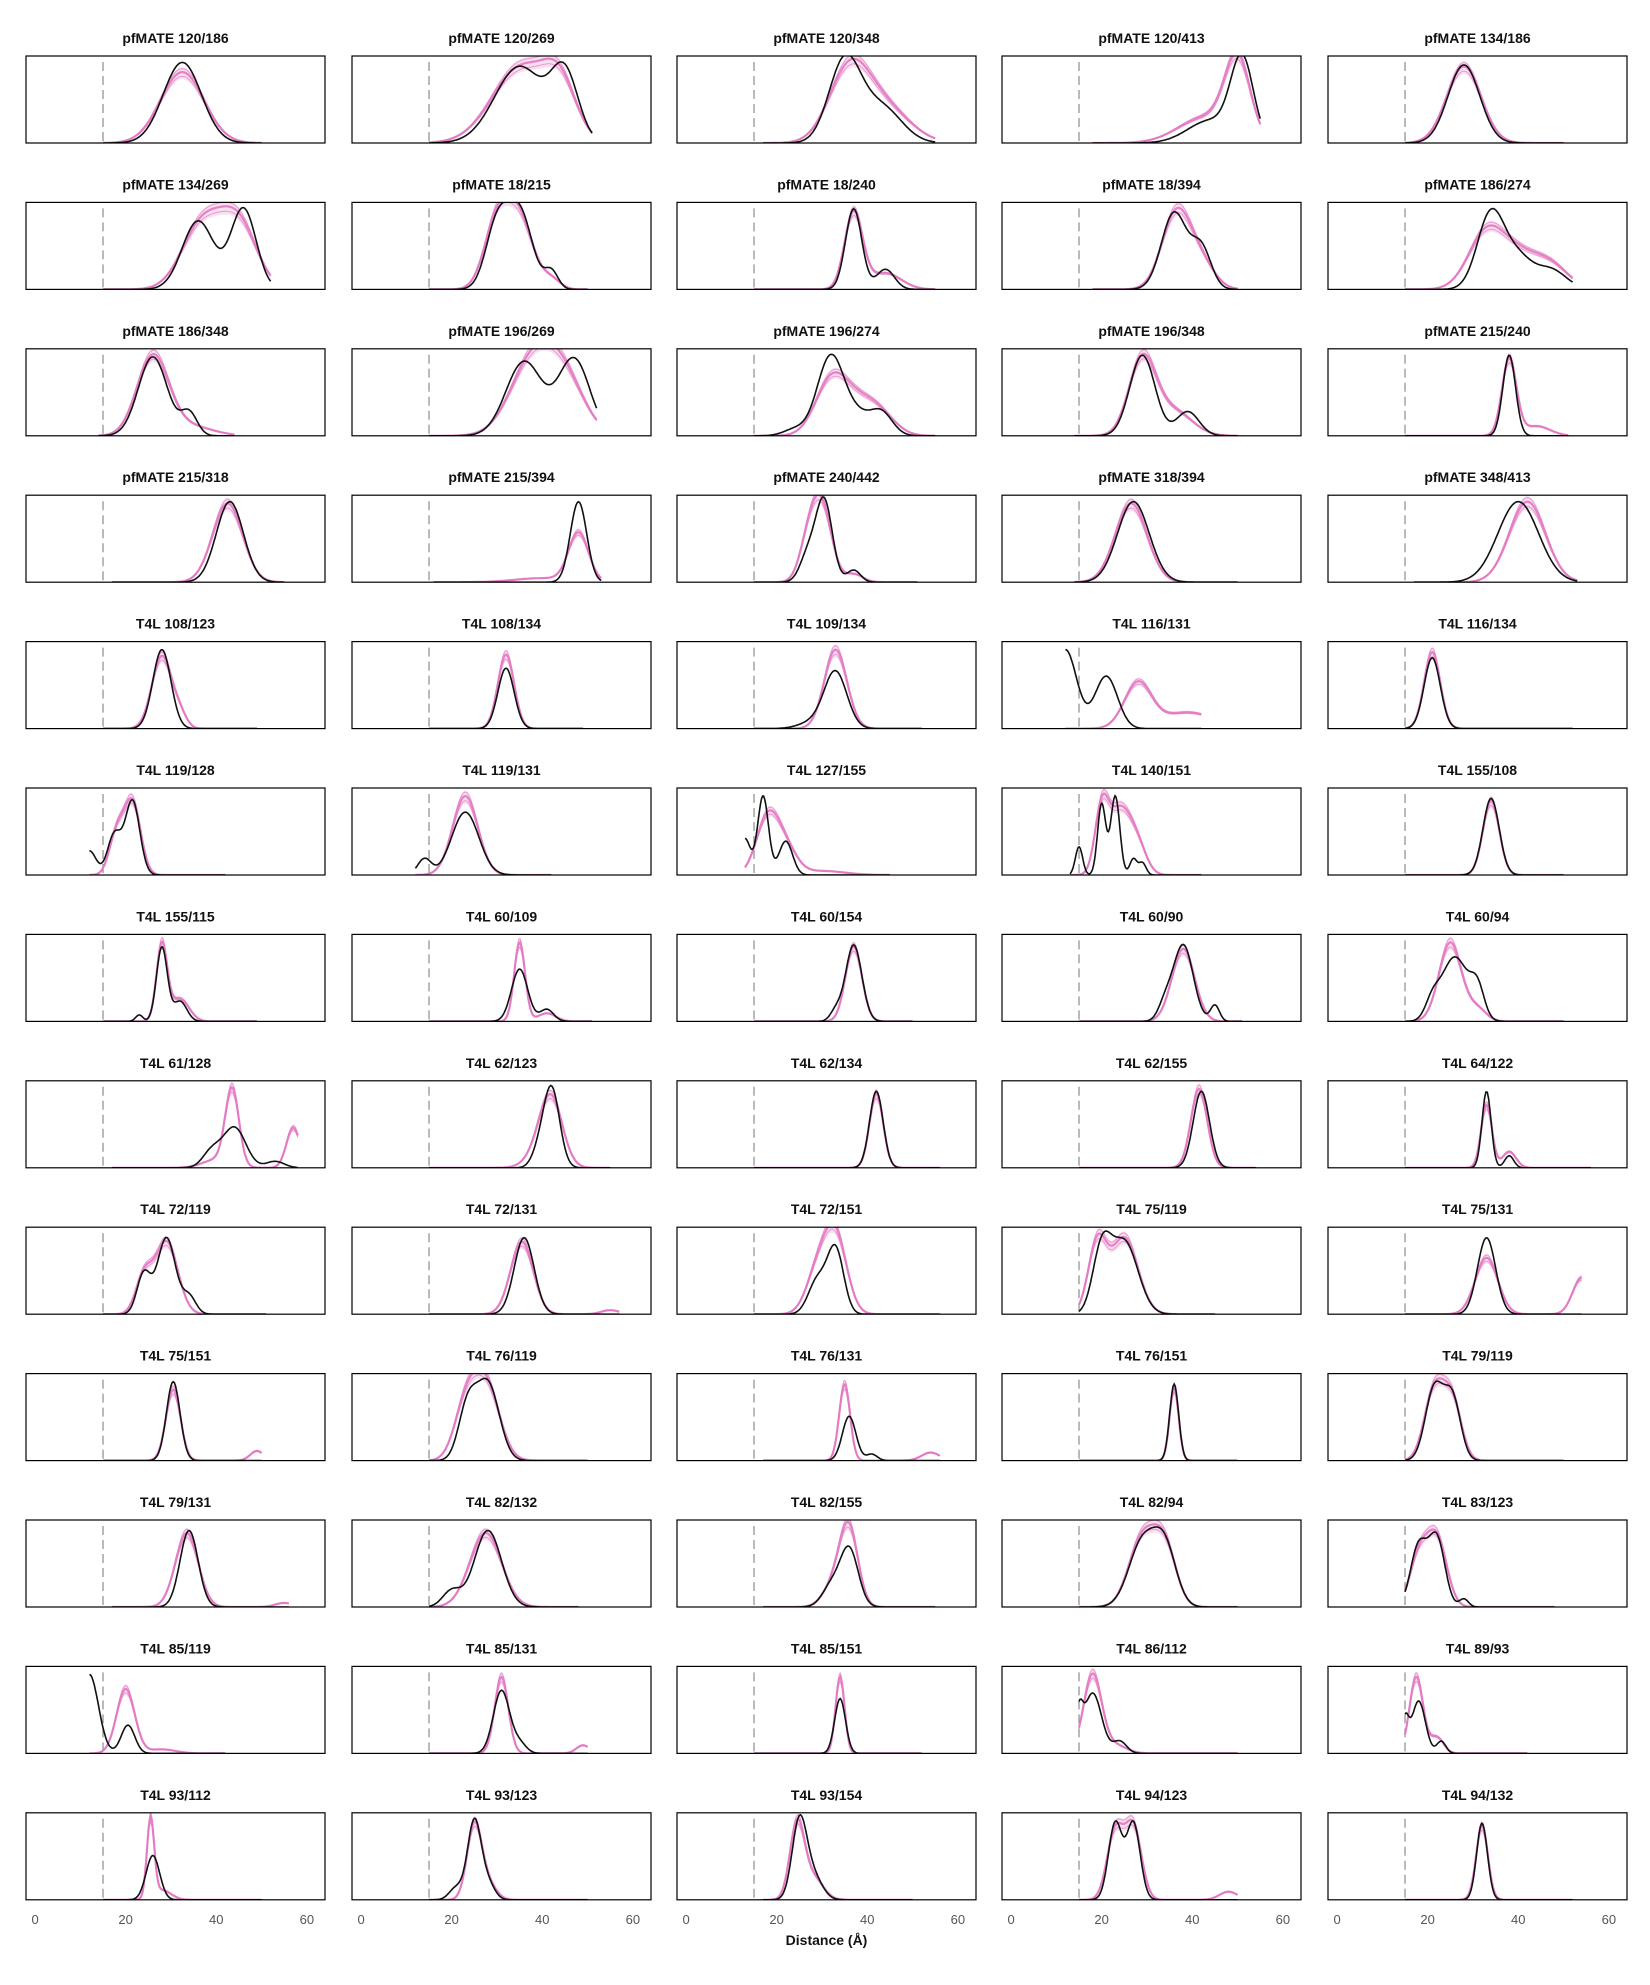 This screenshot has width=1650, height=1985. What do you see at coordinates (175, 624) in the screenshot?
I see `panel-title: T4L 108/123` at bounding box center [175, 624].